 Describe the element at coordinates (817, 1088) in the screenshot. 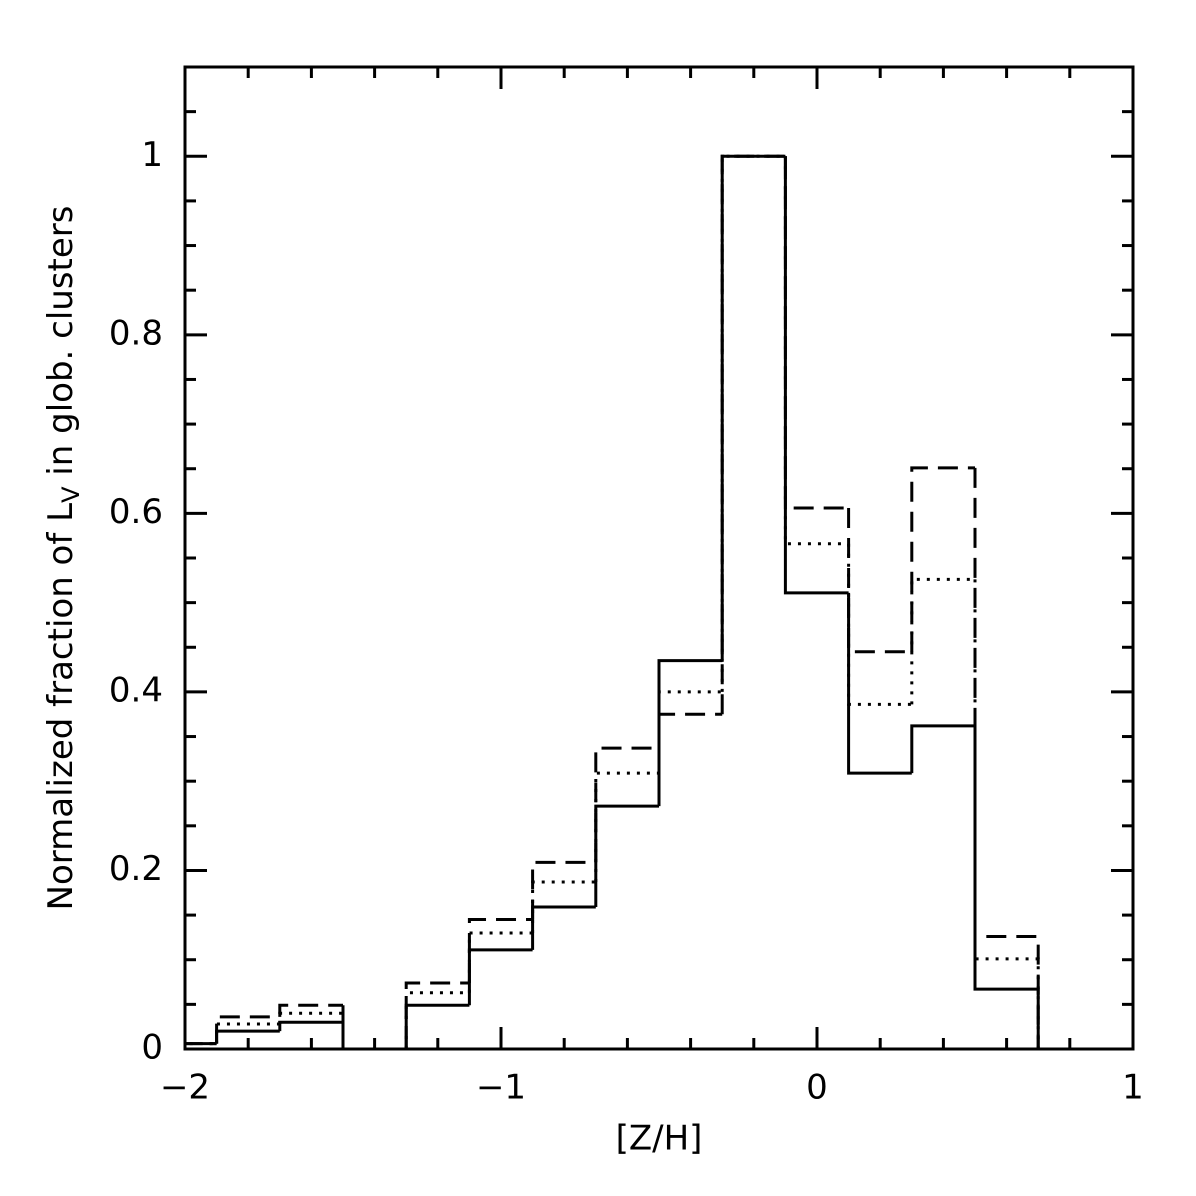

I see `x-tick-label: 0` at that location.